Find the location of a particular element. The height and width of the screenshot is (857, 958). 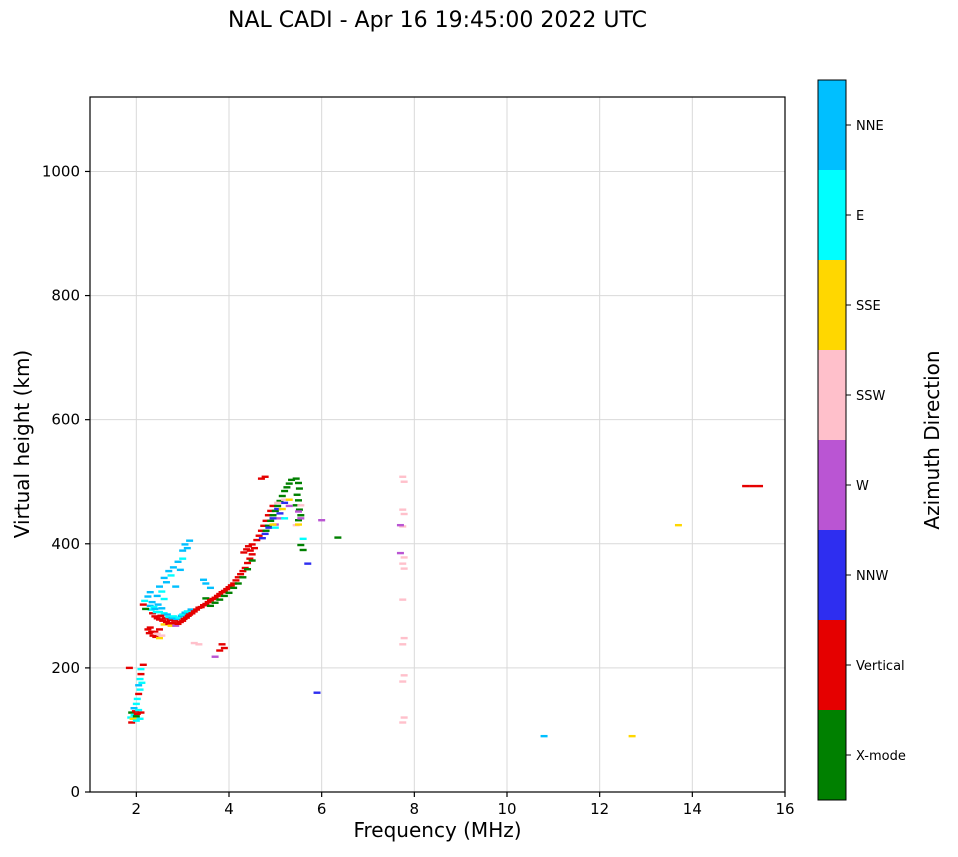

colorbar-segment-E is located at coordinates (832, 215).